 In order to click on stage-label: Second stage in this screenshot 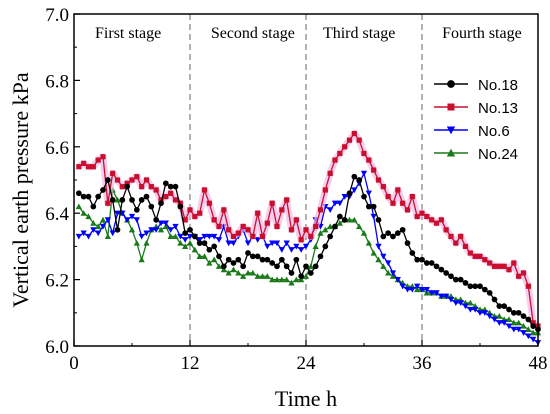, I will do `click(253, 33)`.